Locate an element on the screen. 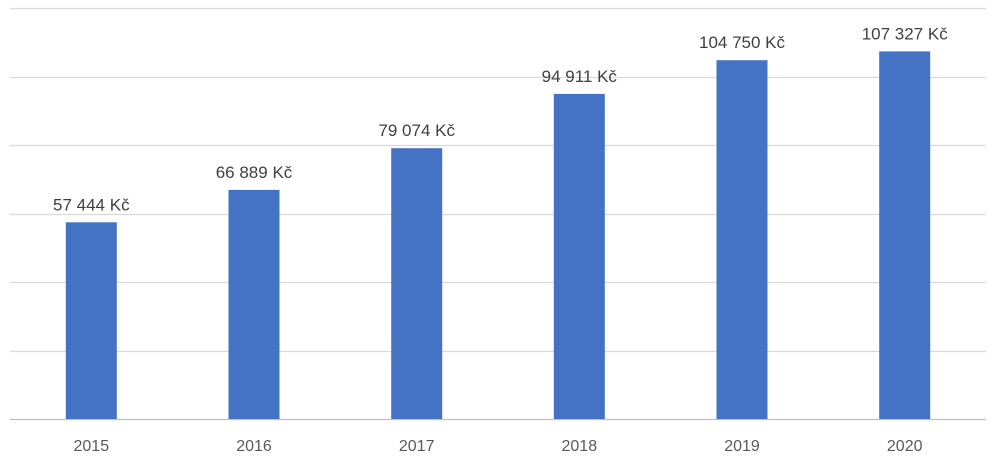  data-label-2016: 66 889 Kč is located at coordinates (254, 172).